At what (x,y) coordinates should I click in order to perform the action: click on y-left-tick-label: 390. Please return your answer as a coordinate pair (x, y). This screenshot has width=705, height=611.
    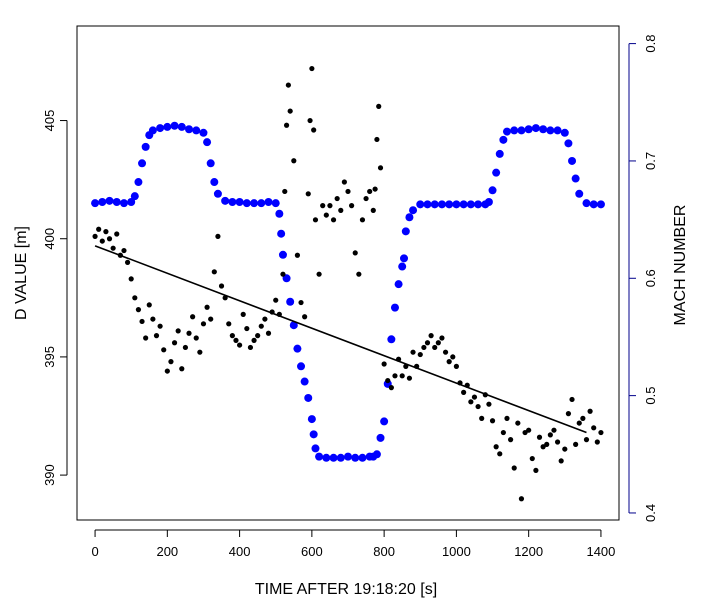
    Looking at the image, I should click on (49, 475).